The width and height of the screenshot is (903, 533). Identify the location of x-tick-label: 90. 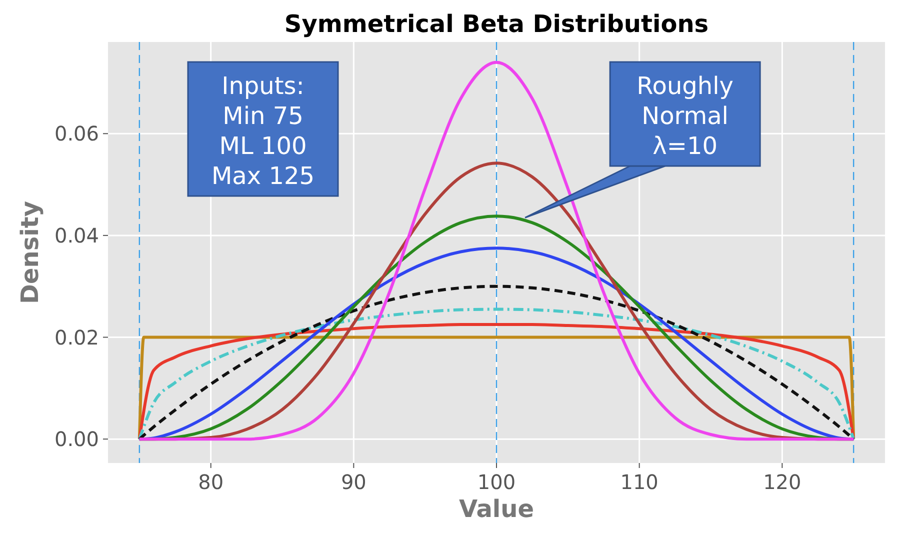
(353, 482).